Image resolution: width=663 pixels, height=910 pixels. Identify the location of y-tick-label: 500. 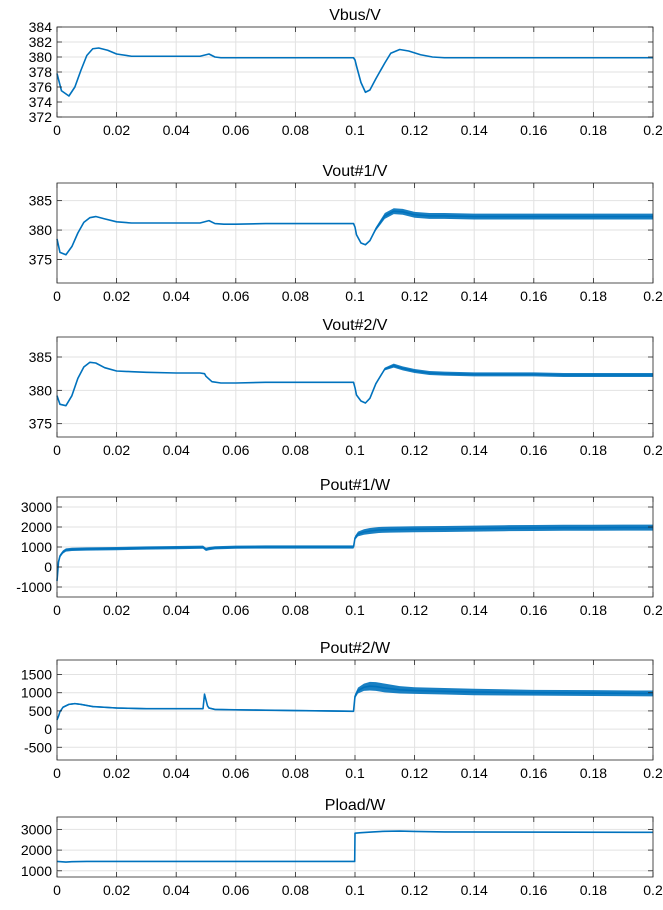
(41, 711).